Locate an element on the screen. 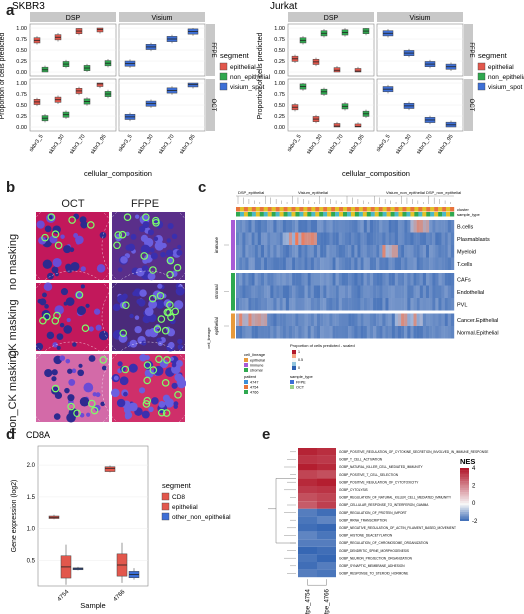 The image size is (524, 614). facet-row-label: OCT is located at coordinates (213, 105).